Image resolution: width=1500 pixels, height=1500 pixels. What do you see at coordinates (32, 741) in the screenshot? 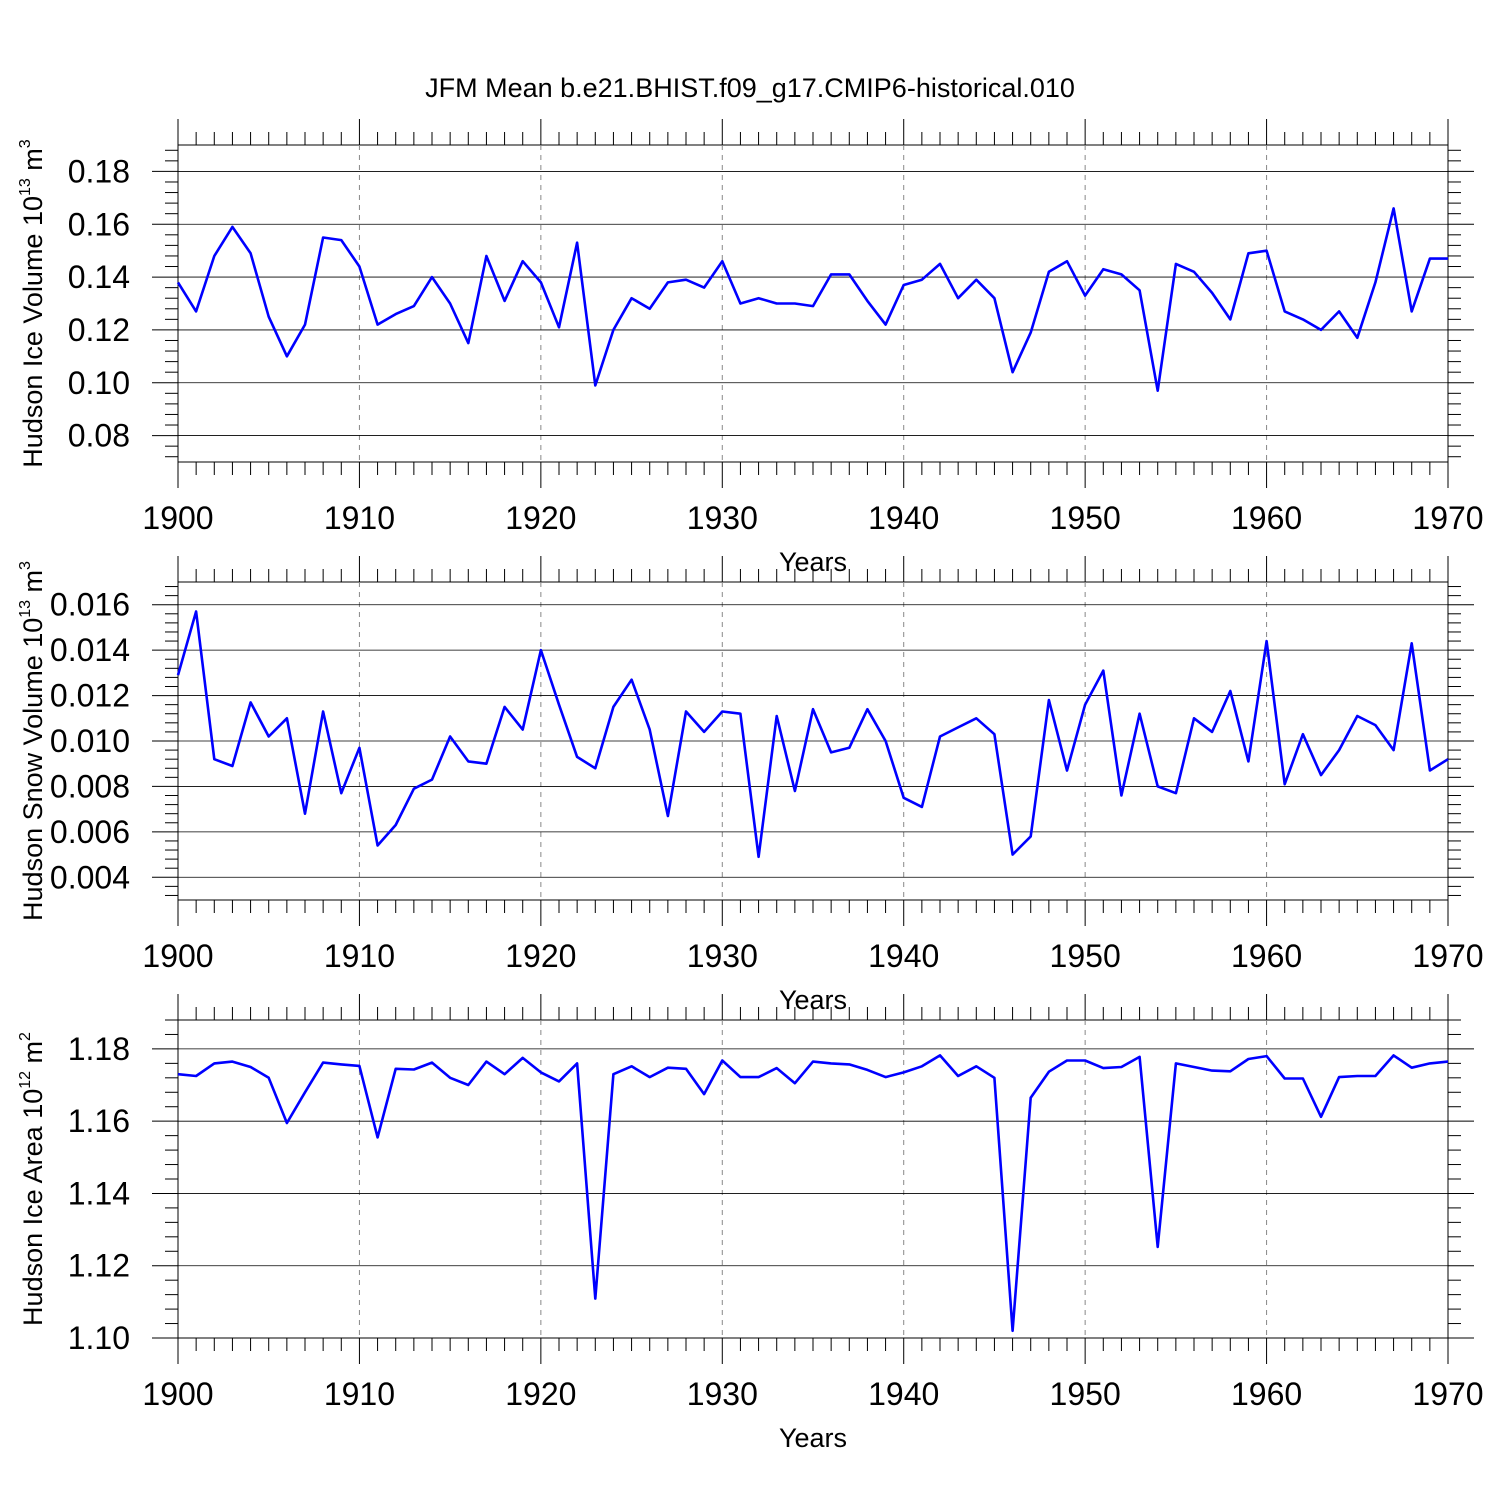
I see `y-axis-title: Hudson Snow Volume 1013 m3` at bounding box center [32, 741].